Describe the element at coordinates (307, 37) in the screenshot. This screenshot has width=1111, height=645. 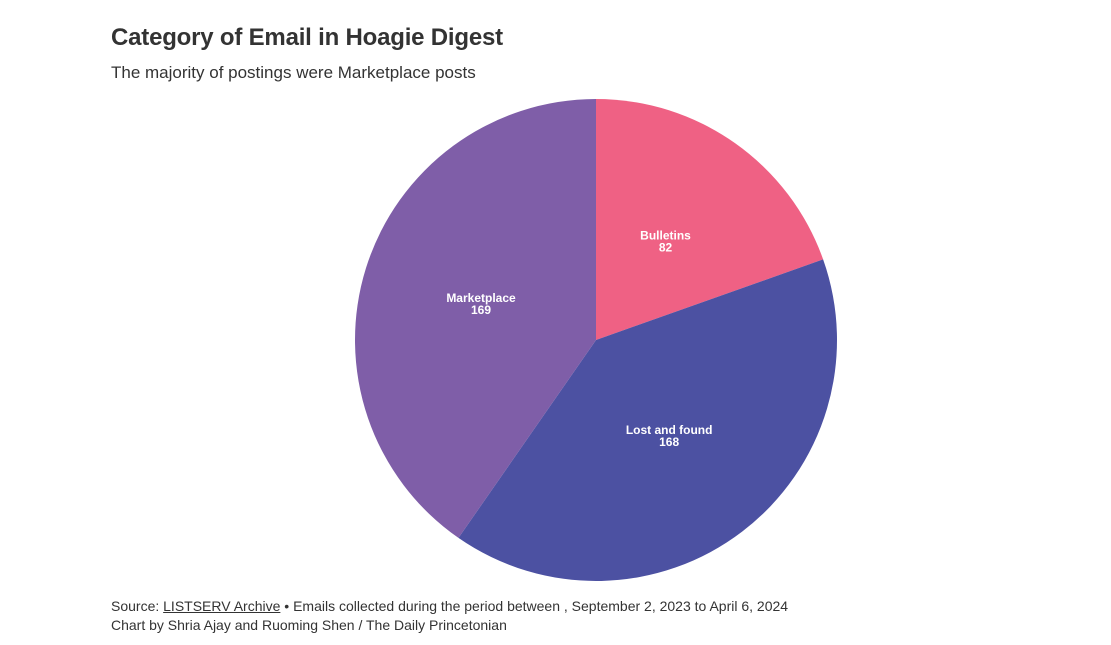
I see `chart-title: Category of Email in Hoagie Digest` at that location.